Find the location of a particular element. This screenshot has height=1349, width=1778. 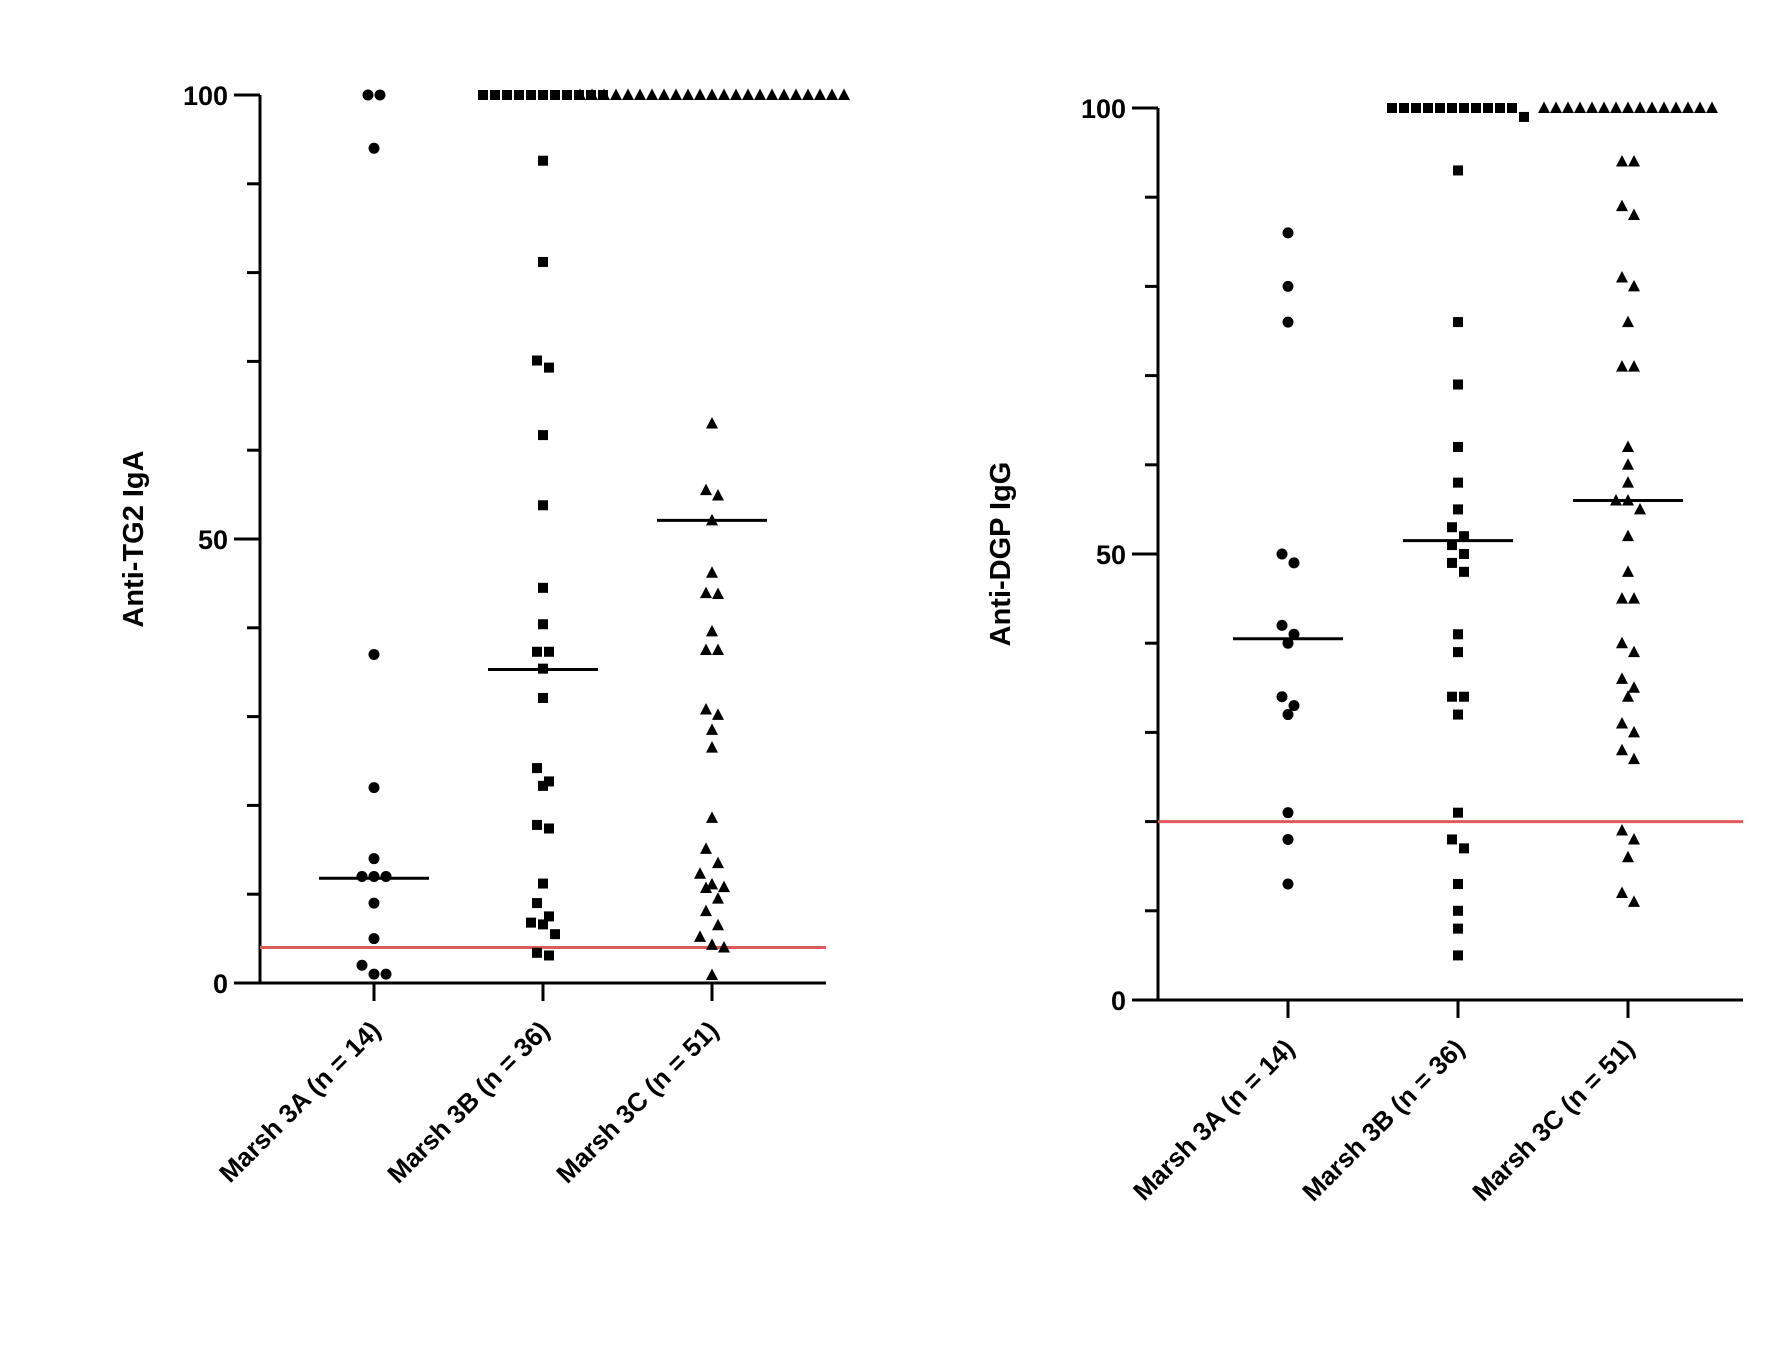

x-category-label: Marsh 3A (n = 14) is located at coordinates (299, 1101).